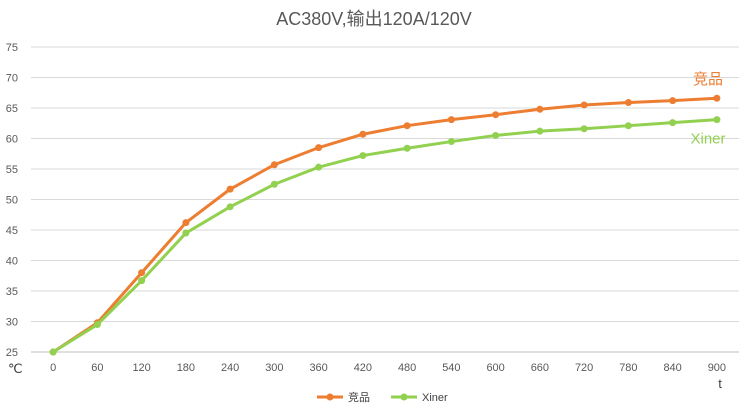 Image resolution: width=748 pixels, height=408 pixels. What do you see at coordinates (584, 368) in the screenshot?
I see `x-tick-label: 720` at bounding box center [584, 368].